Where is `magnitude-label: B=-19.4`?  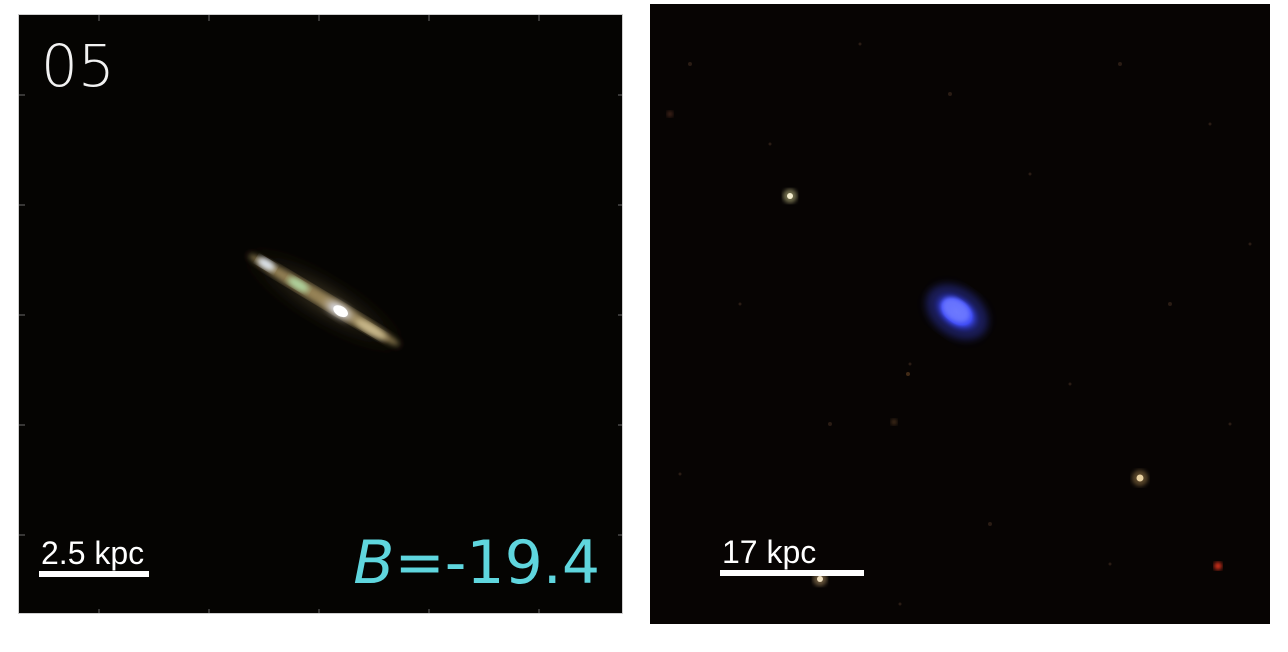 magnitude-label: B=-19.4 is located at coordinates (476, 563).